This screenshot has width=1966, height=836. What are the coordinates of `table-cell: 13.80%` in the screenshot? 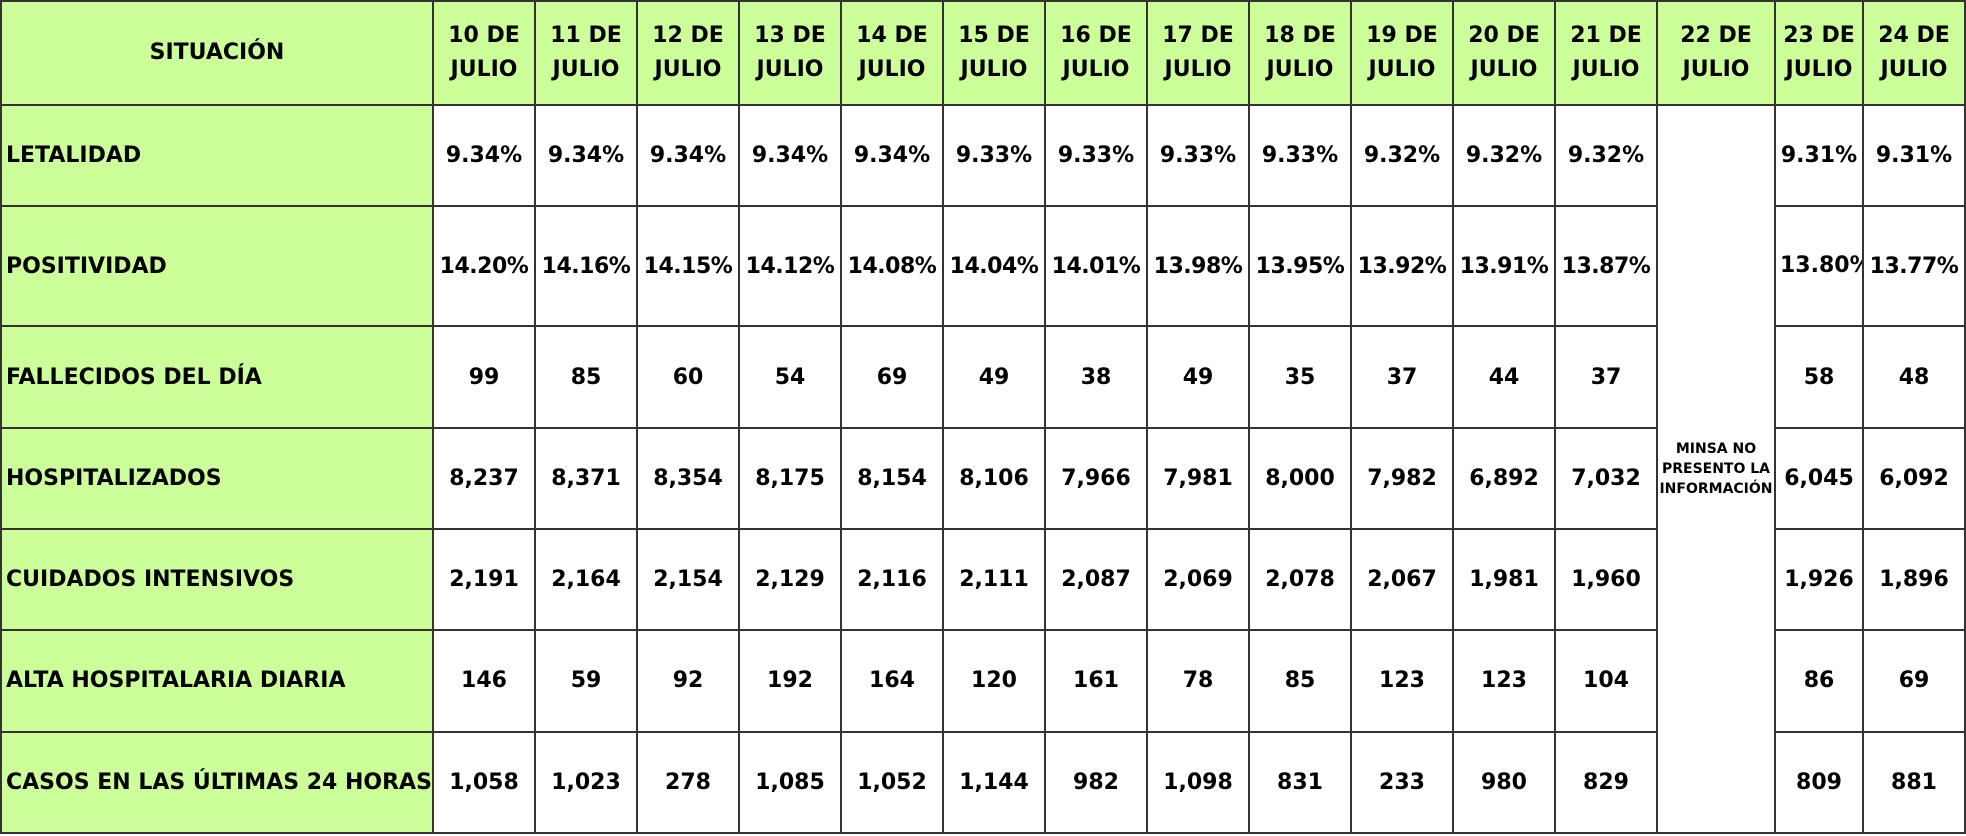 It's located at (1819, 266).